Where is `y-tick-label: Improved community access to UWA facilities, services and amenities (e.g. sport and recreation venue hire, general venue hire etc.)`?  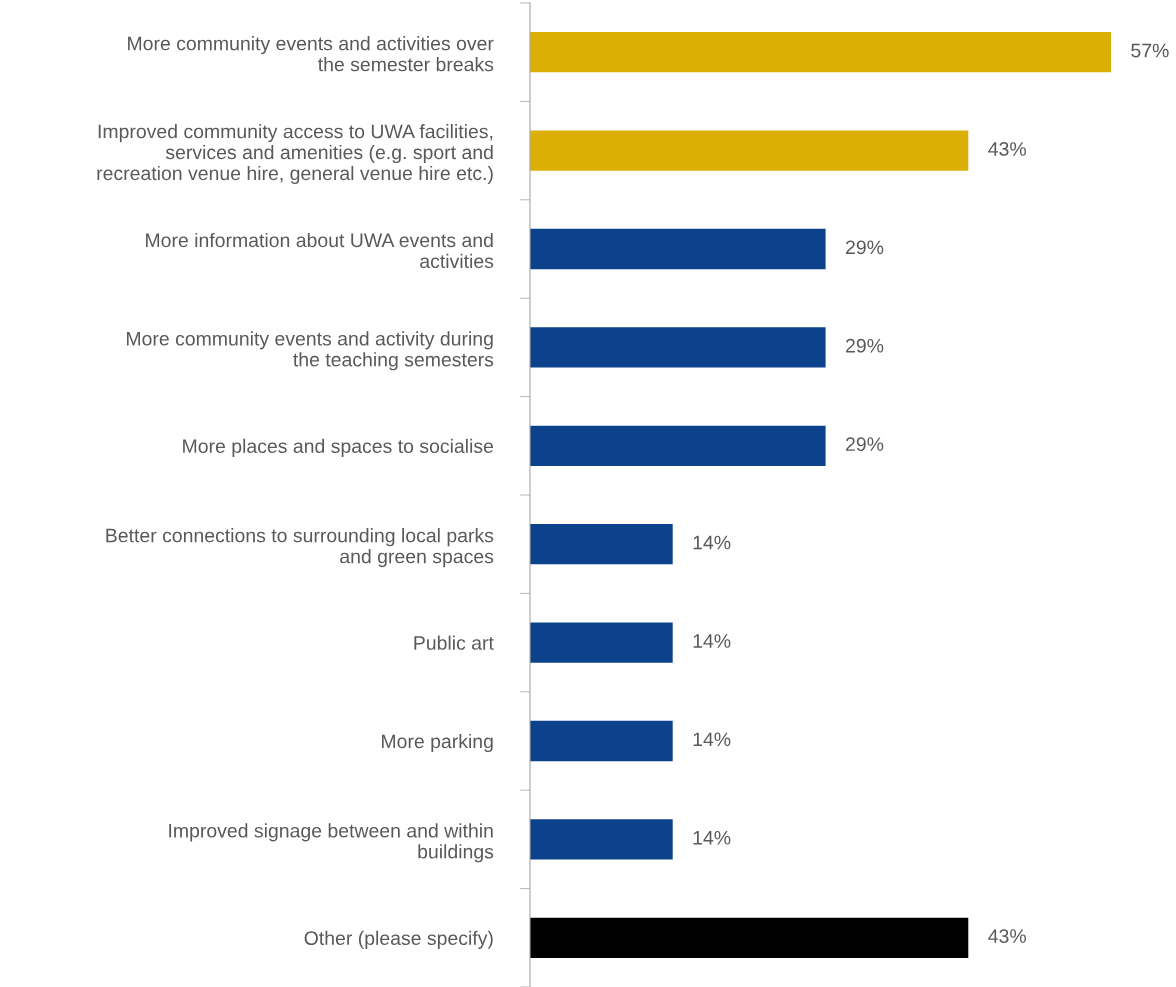 y-tick-label: Improved community access to UWA facilities, services and amenities (e.g. sport and recreation venue hire, general venue hire etc.) is located at coordinates (295, 154).